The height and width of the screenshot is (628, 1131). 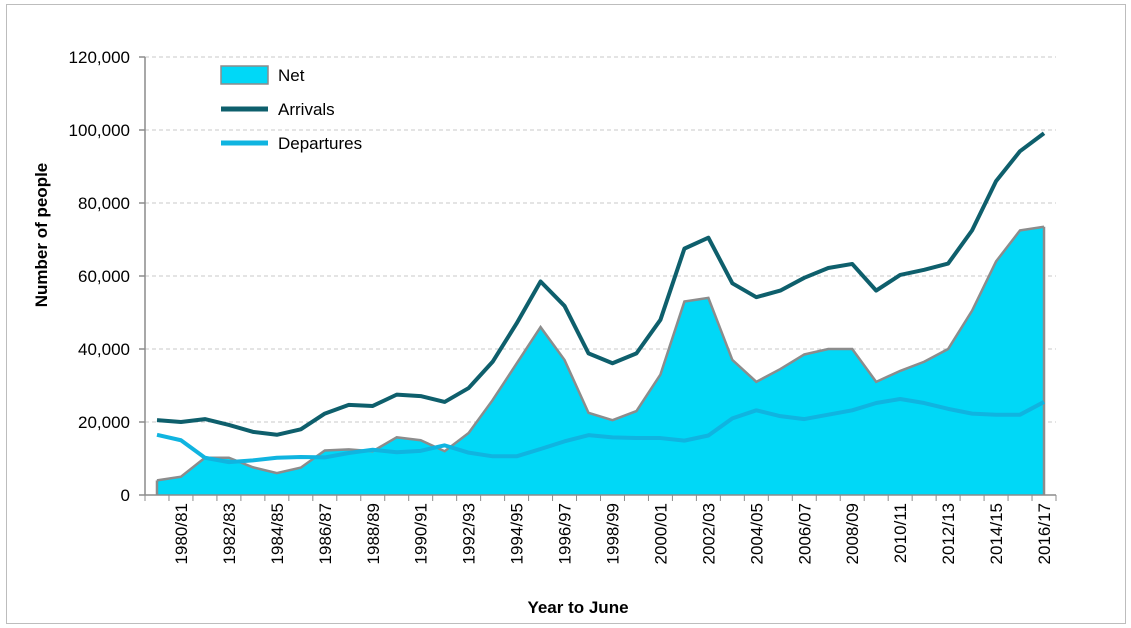 What do you see at coordinates (660, 533) in the screenshot?
I see `x-tick-label: 2000/01` at bounding box center [660, 533].